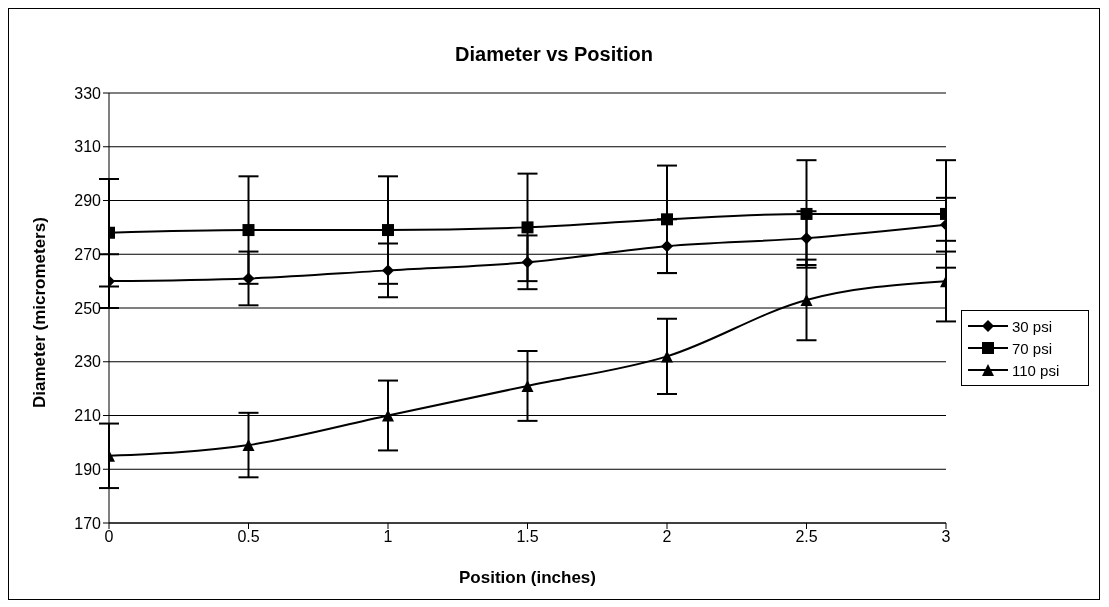  I want to click on y-tick-label: 210, so click(88, 416).